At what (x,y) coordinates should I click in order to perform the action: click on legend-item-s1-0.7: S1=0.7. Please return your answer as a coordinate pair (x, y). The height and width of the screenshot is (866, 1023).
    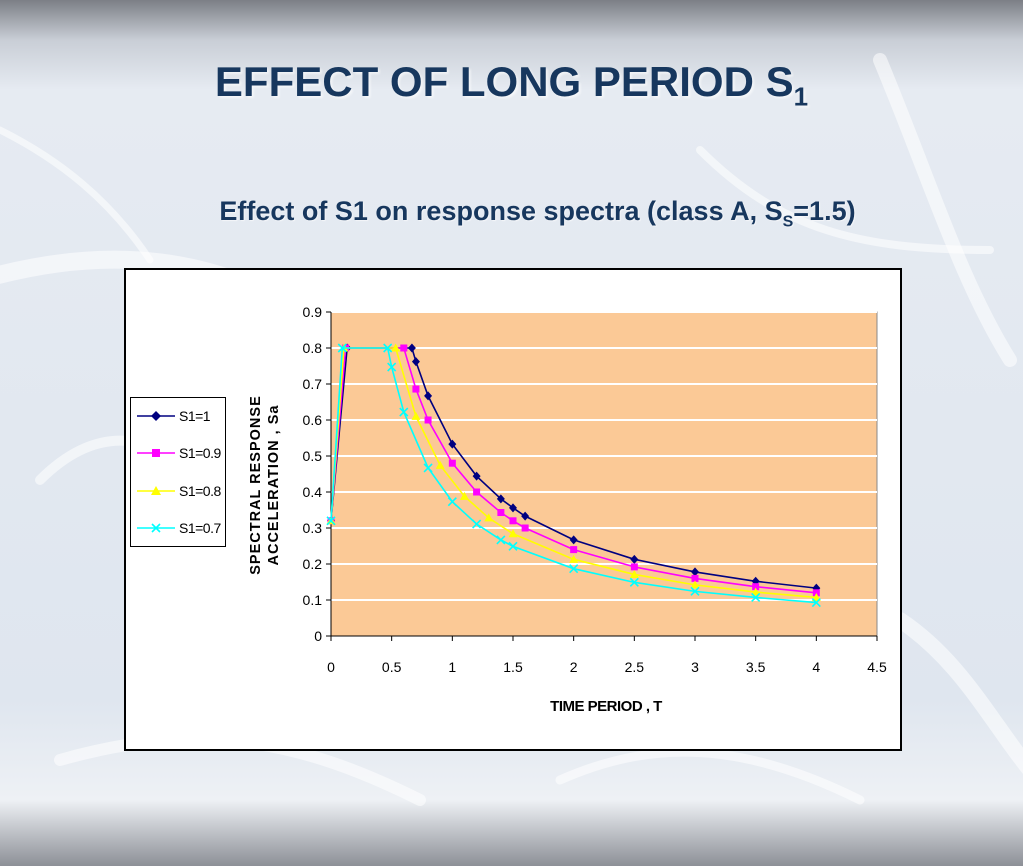
    Looking at the image, I should click on (178, 528).